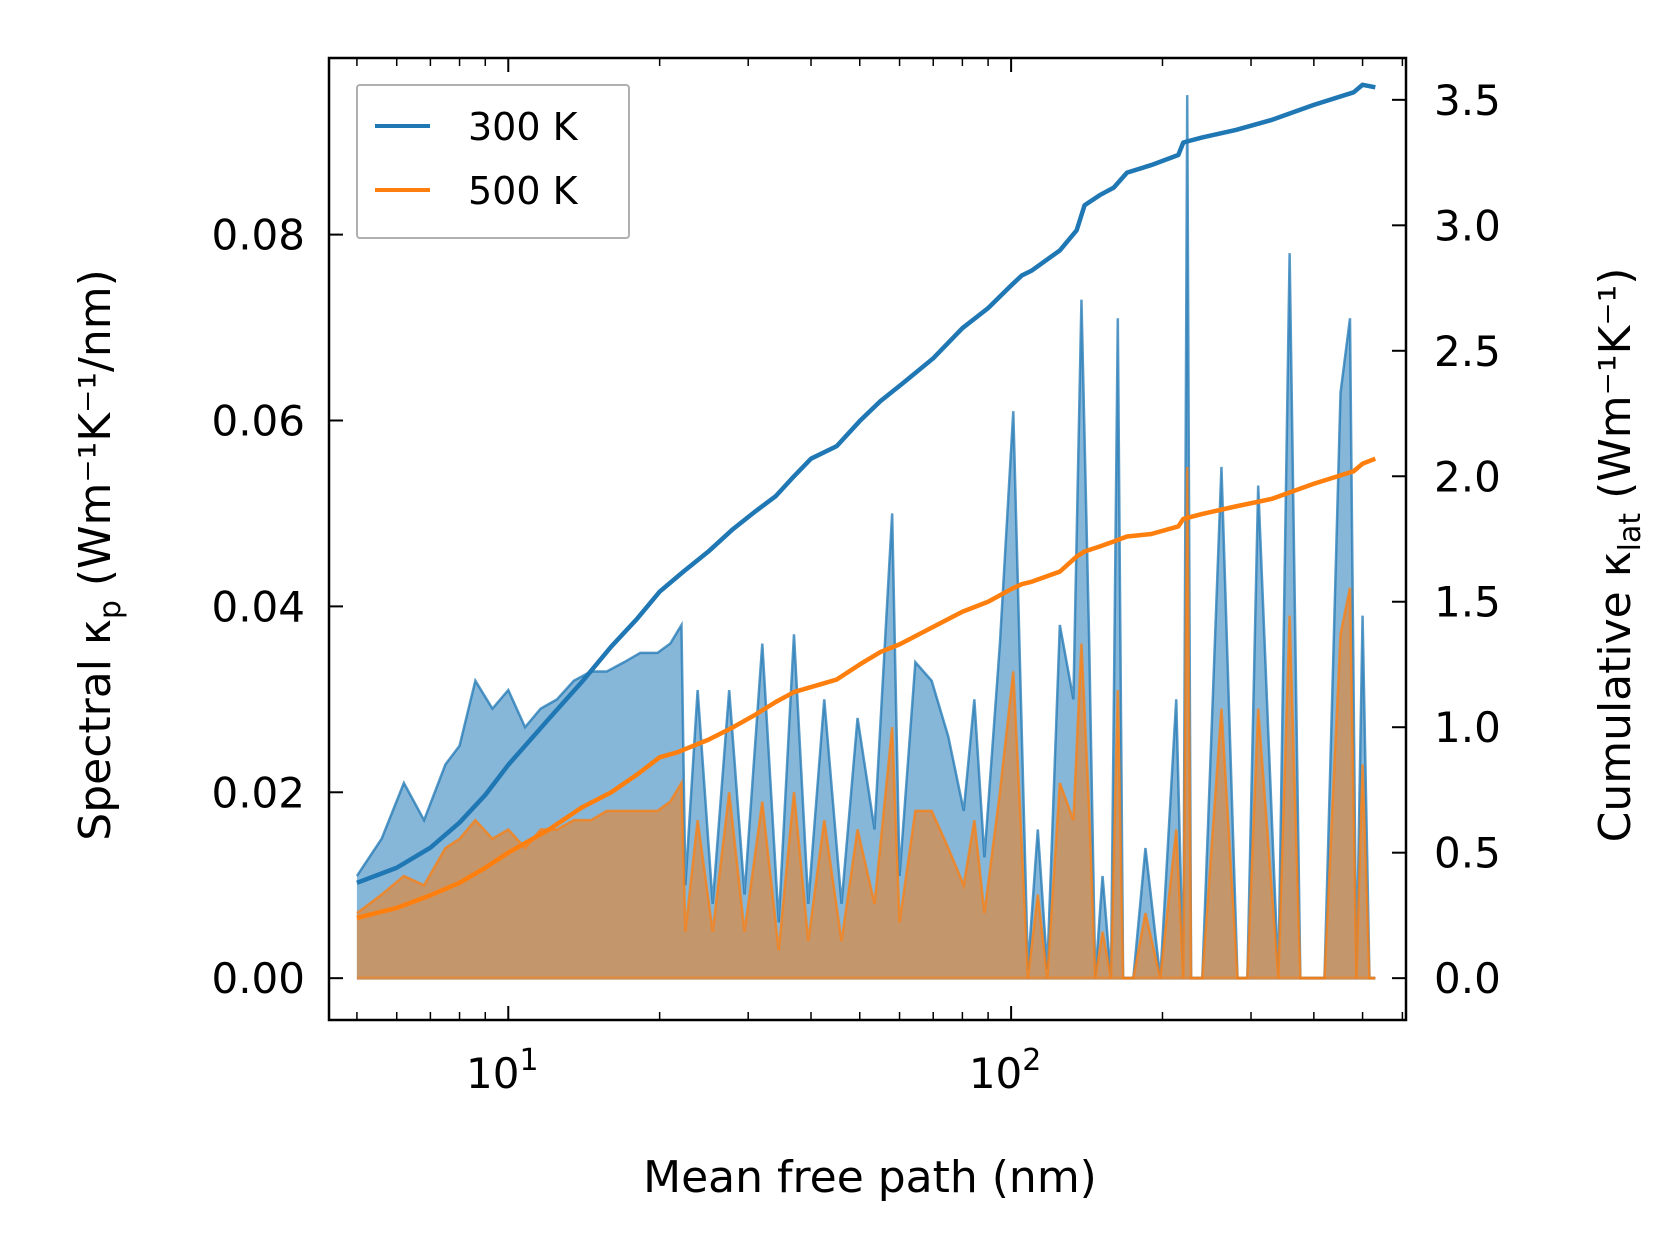 The image size is (1679, 1254). What do you see at coordinates (502, 1070) in the screenshot?
I see `x-tick-label: 10¹` at bounding box center [502, 1070].